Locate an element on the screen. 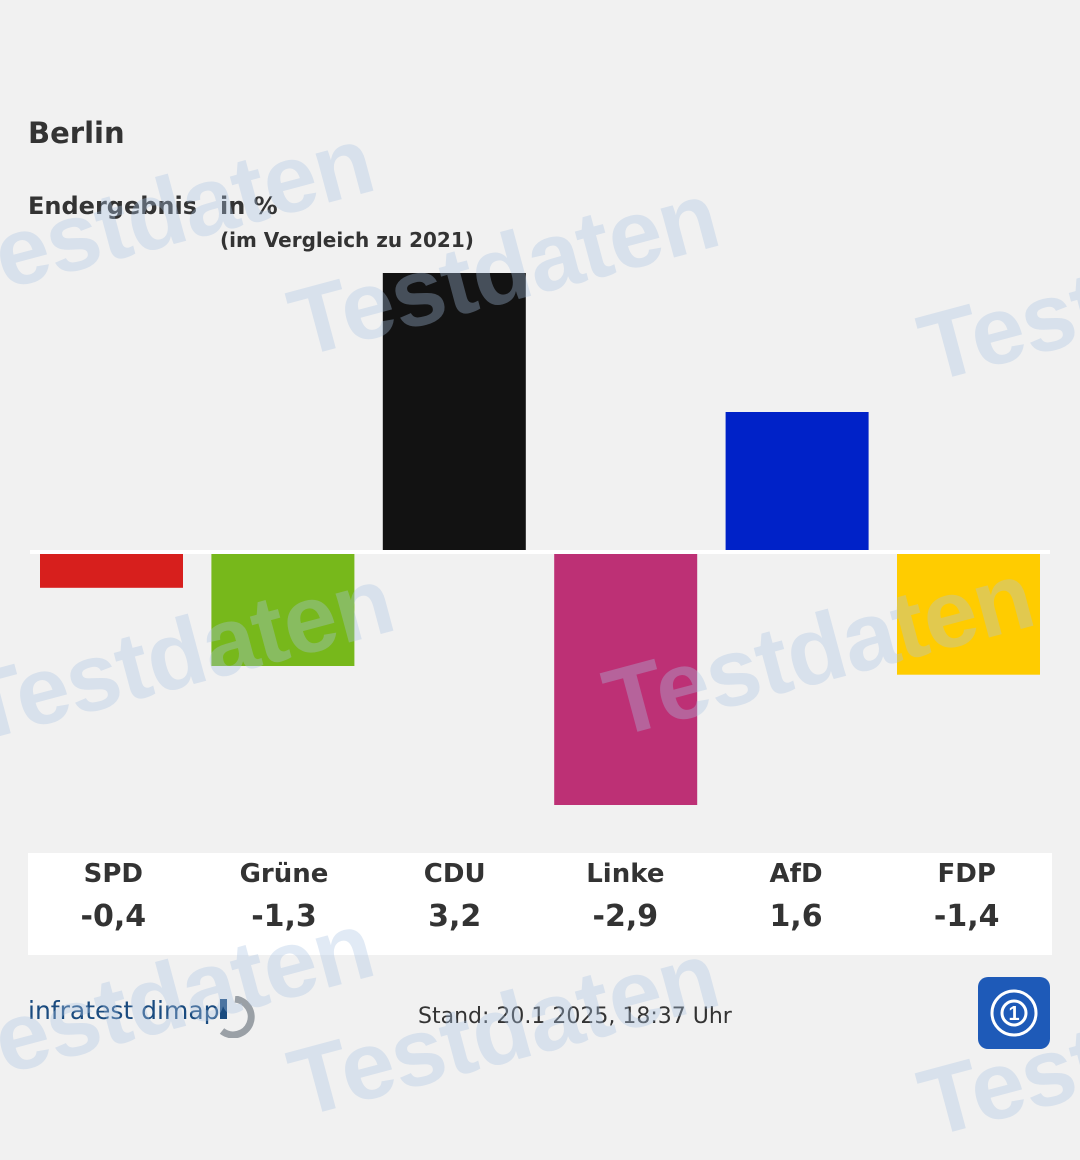 The width and height of the screenshot is (1080, 1160). bar-afd is located at coordinates (797, 481).